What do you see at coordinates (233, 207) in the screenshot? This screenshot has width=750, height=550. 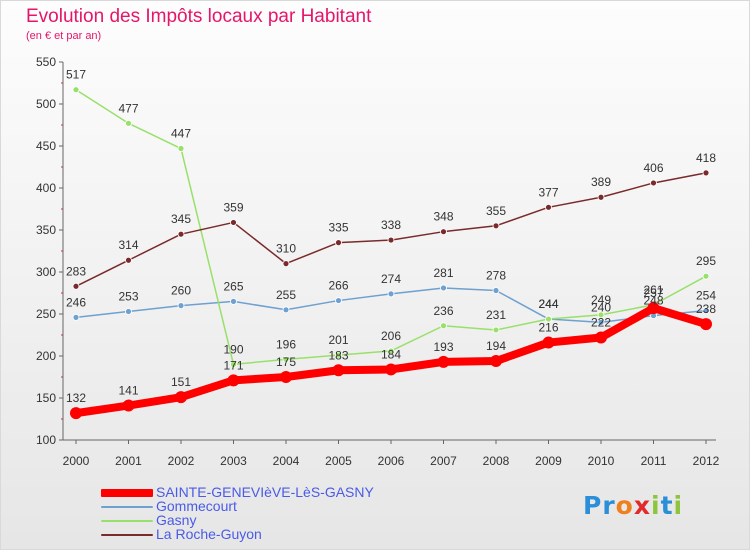 I see `series-3-label-3: 359` at bounding box center [233, 207].